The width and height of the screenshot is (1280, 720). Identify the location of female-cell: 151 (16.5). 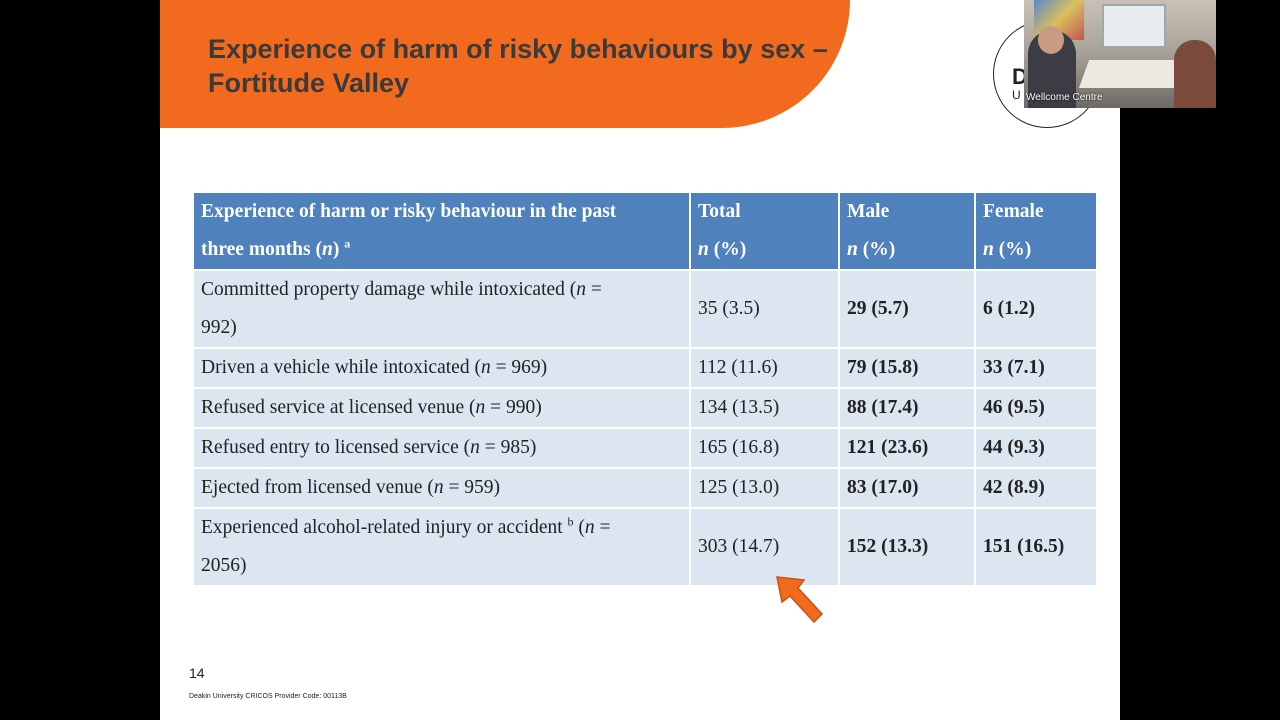
(1036, 547).